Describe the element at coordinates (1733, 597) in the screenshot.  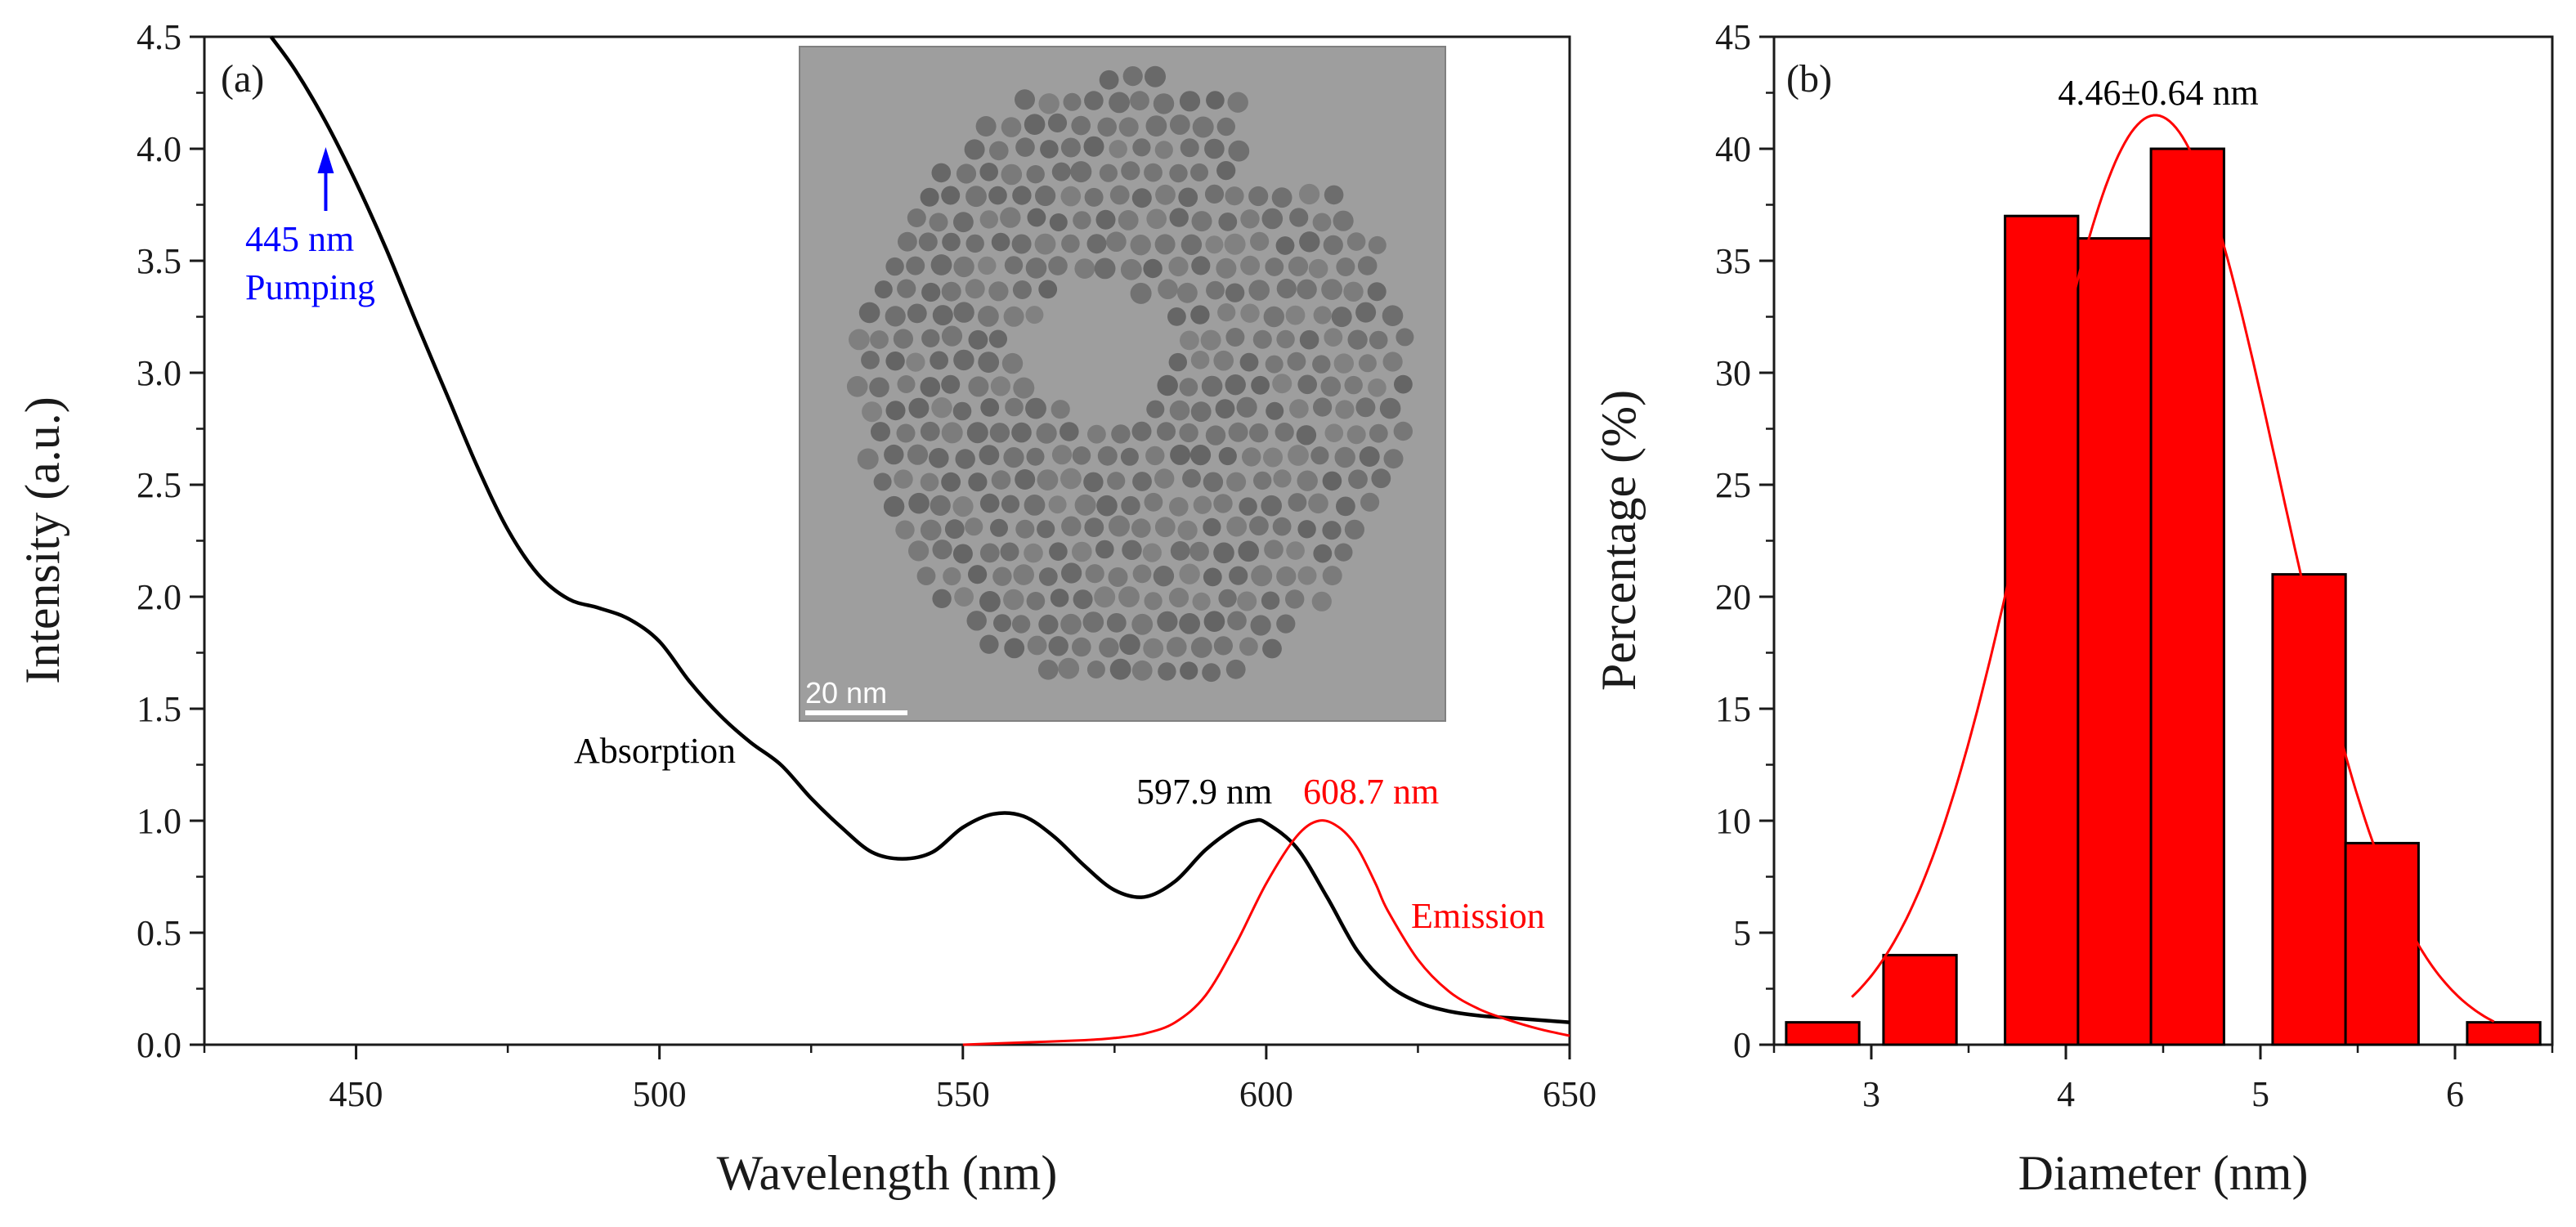
I see `y-tick-label: 20` at that location.